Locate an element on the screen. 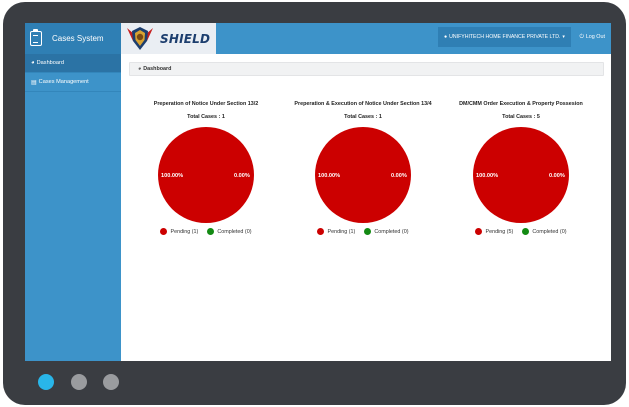  list-icon: ▤ is located at coordinates (34, 82).